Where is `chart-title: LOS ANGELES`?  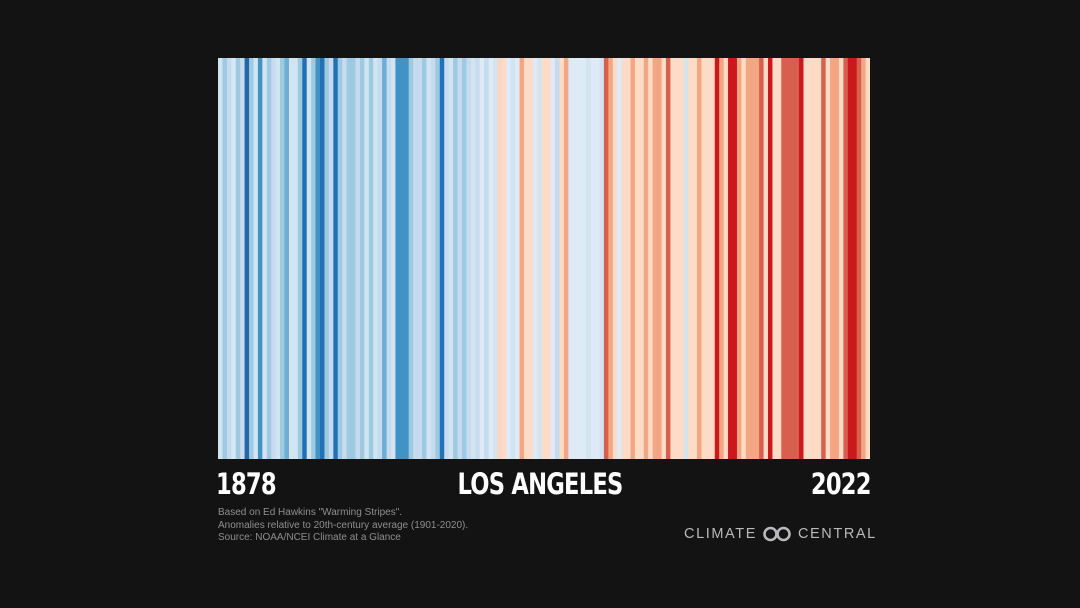
chart-title: LOS ANGELES is located at coordinates (540, 484).